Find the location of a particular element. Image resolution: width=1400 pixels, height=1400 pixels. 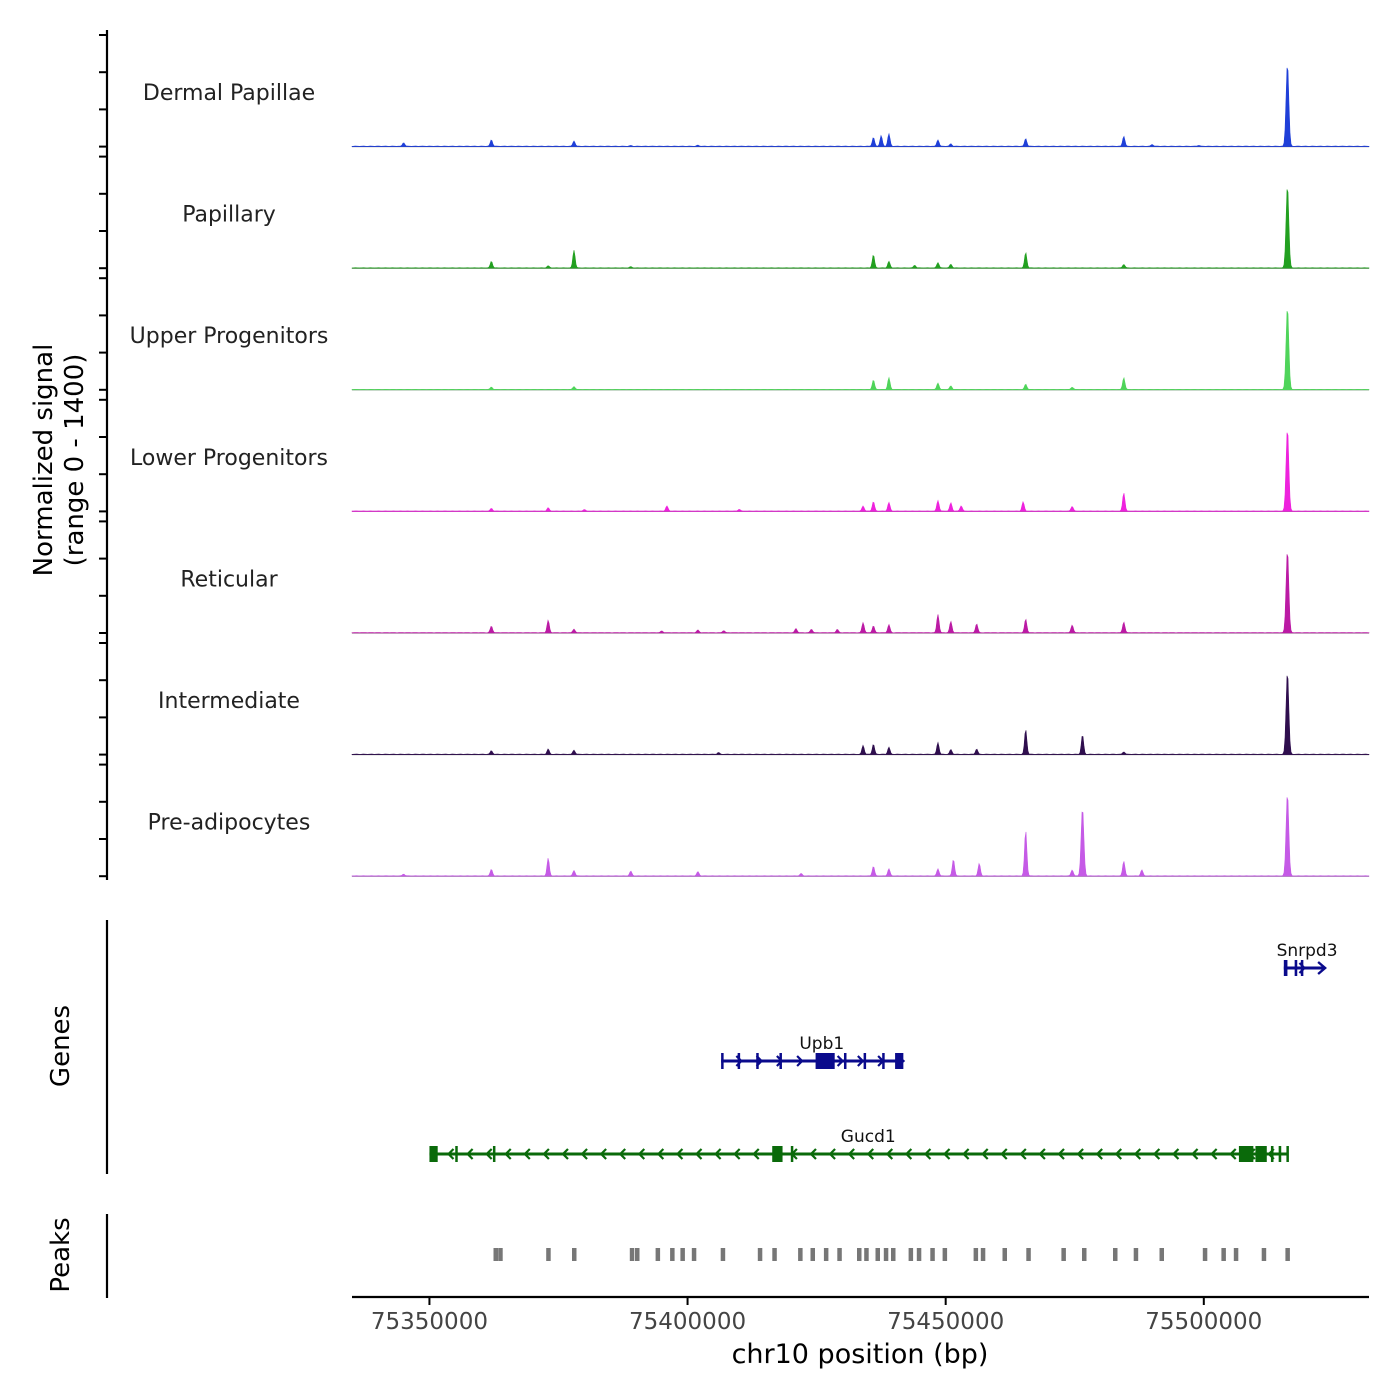

gene-annotation-panel: Snrpd3 Upb1 Gucd1 is located at coordinates (883, 1051).